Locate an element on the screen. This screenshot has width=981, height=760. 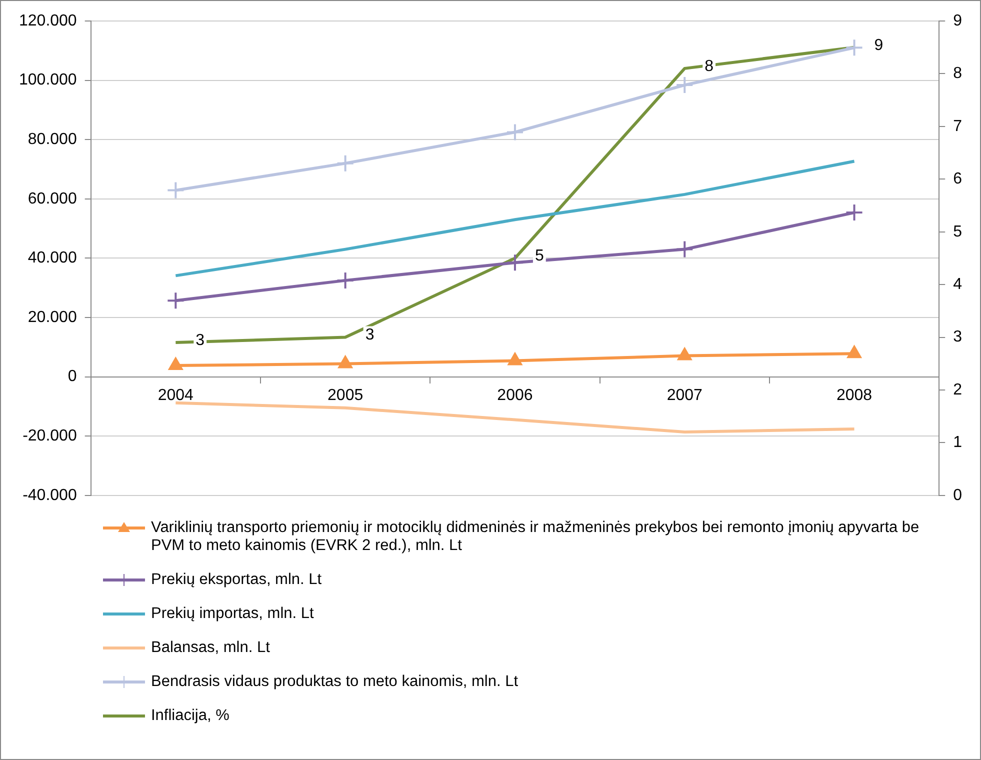
y-tick-label: -20.000 is located at coordinates (49, 436).